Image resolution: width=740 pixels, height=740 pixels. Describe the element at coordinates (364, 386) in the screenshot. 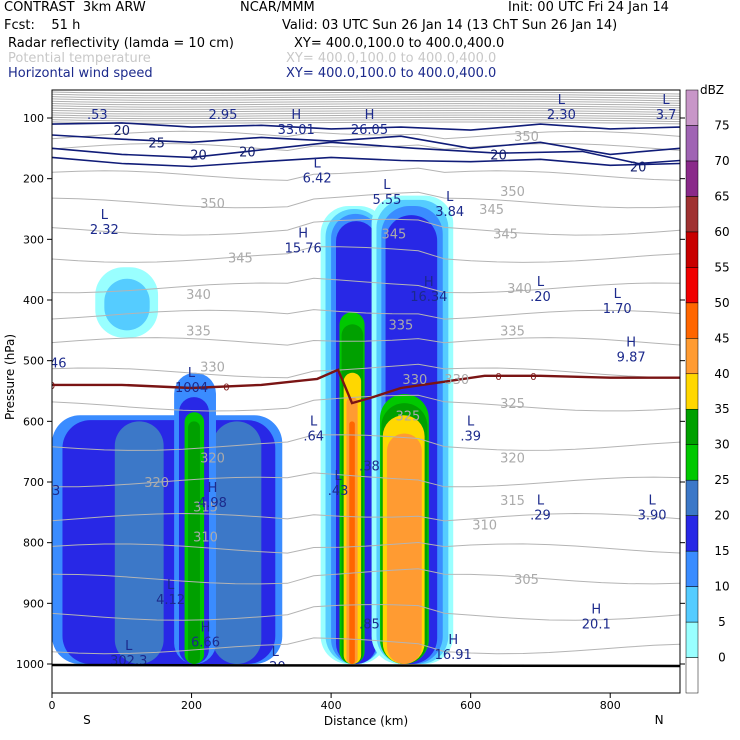

I see `freezing-level: 0 0 0 0` at that location.